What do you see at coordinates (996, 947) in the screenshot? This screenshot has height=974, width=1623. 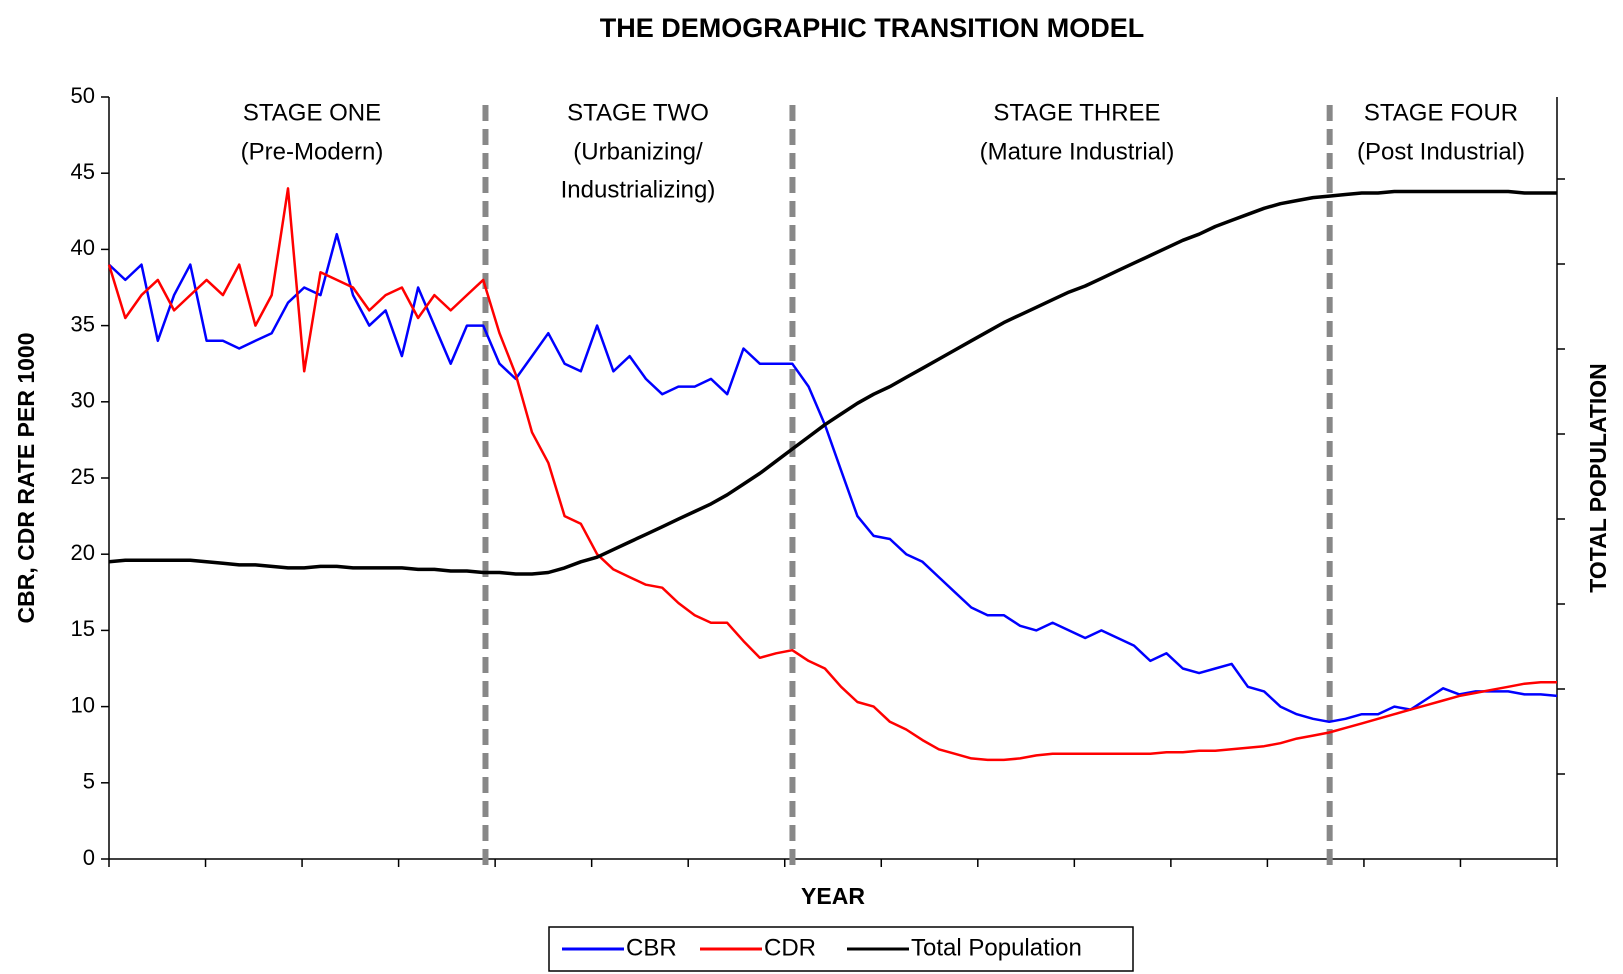 I see `legend-label: Total Population` at bounding box center [996, 947].